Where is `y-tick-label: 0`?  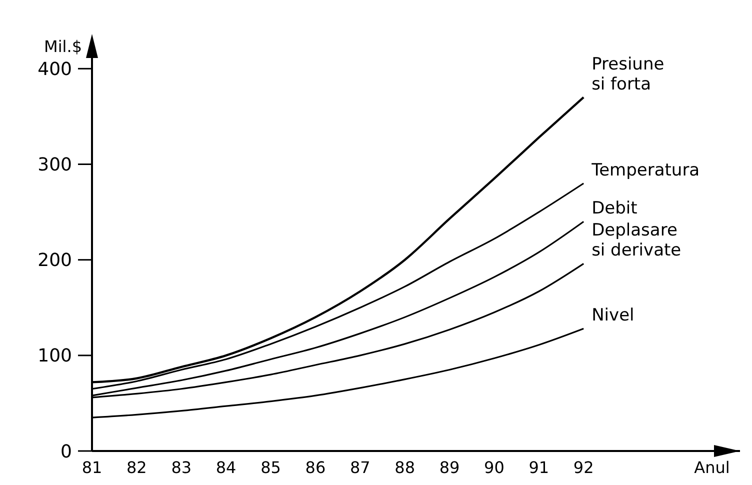
y-tick-label: 0 is located at coordinates (66, 451).